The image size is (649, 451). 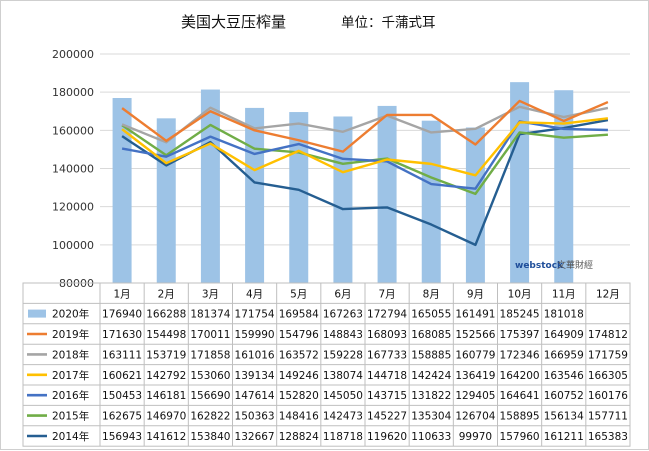 I want to click on x-tick-label: 8月, so click(x=431, y=294).